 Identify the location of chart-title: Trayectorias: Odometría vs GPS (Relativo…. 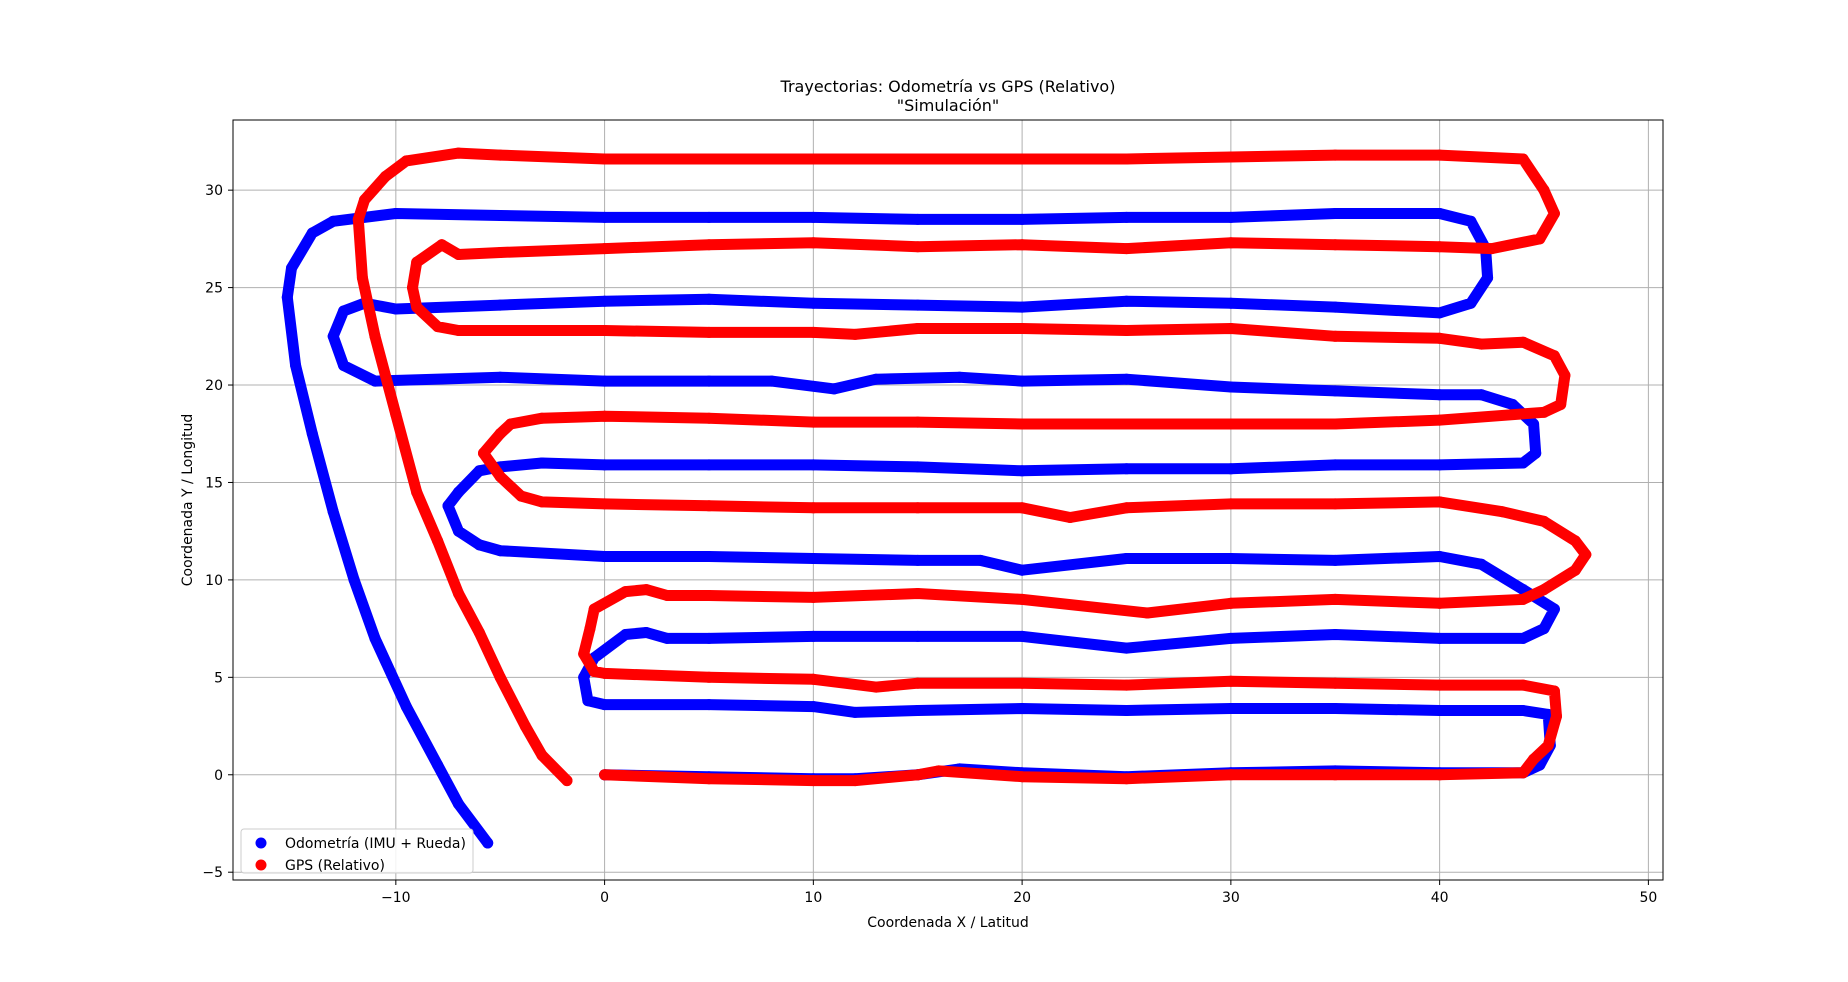
(948, 86).